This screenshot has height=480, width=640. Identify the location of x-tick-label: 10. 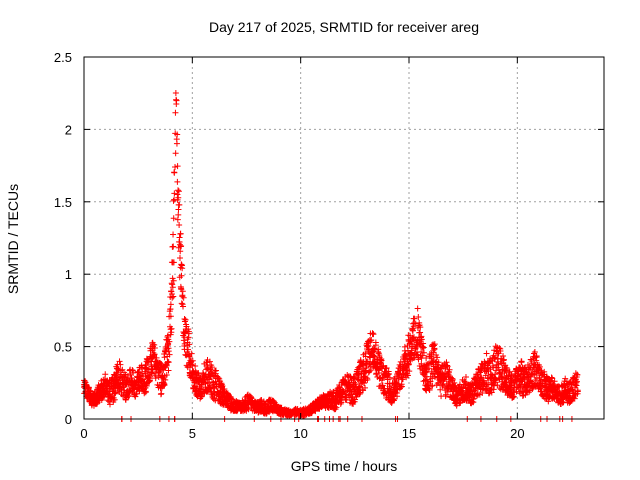
(300, 433).